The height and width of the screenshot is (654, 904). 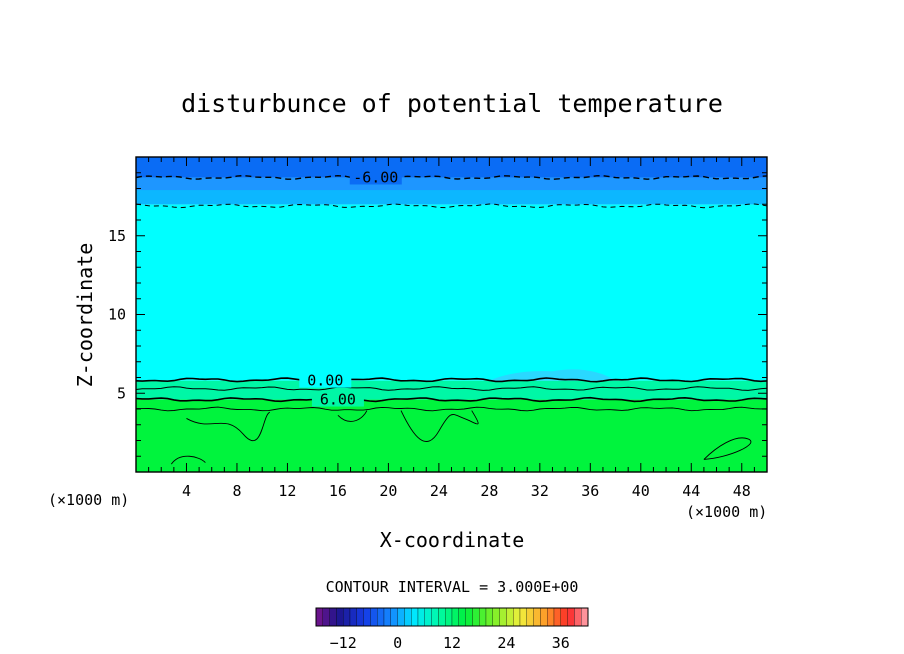 I want to click on warm-band, so click(x=451, y=435).